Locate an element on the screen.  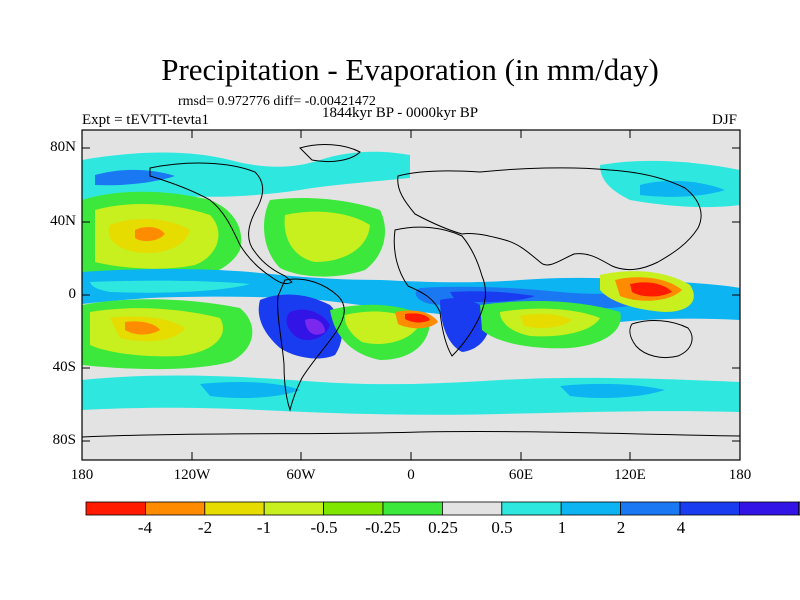
colorbar-label: -0.25 is located at coordinates (383, 527).